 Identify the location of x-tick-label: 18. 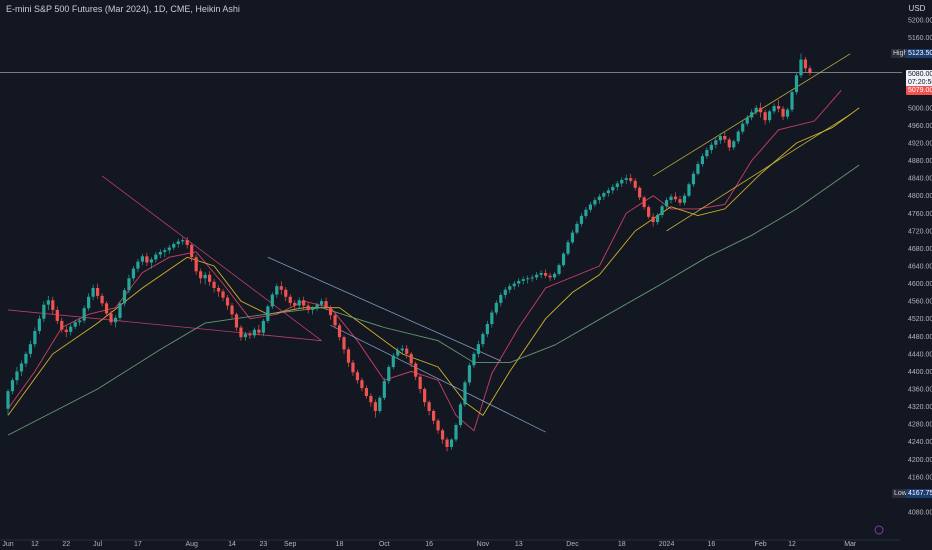
(622, 544).